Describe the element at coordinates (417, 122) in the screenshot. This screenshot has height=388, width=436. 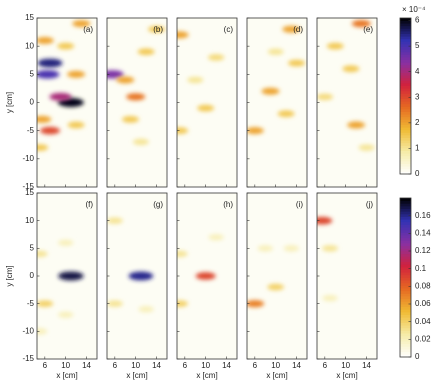
I see `colorbar-tick-label: 2` at that location.